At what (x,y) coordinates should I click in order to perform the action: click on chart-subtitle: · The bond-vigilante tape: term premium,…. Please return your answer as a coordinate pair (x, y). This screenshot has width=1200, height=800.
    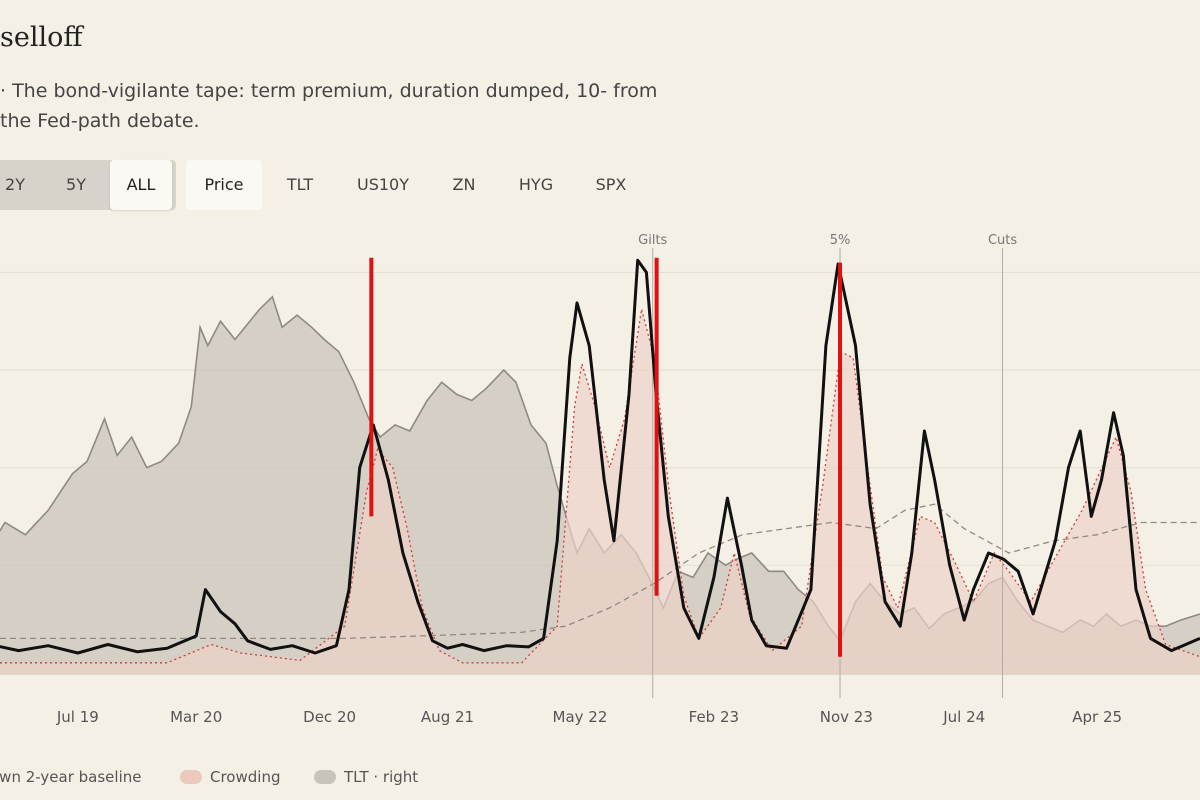
    Looking at the image, I should click on (329, 106).